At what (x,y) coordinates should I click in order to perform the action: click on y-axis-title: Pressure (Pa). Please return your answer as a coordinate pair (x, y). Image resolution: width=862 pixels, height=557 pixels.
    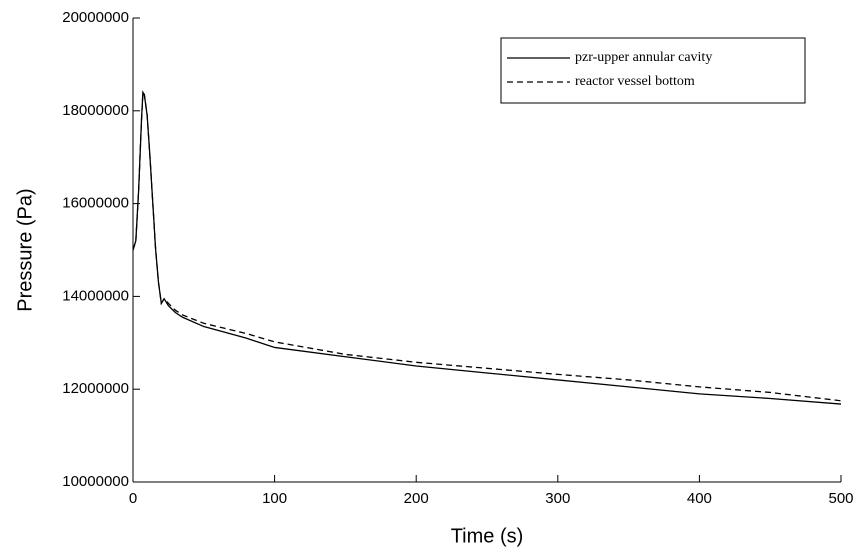
    Looking at the image, I should click on (25, 249).